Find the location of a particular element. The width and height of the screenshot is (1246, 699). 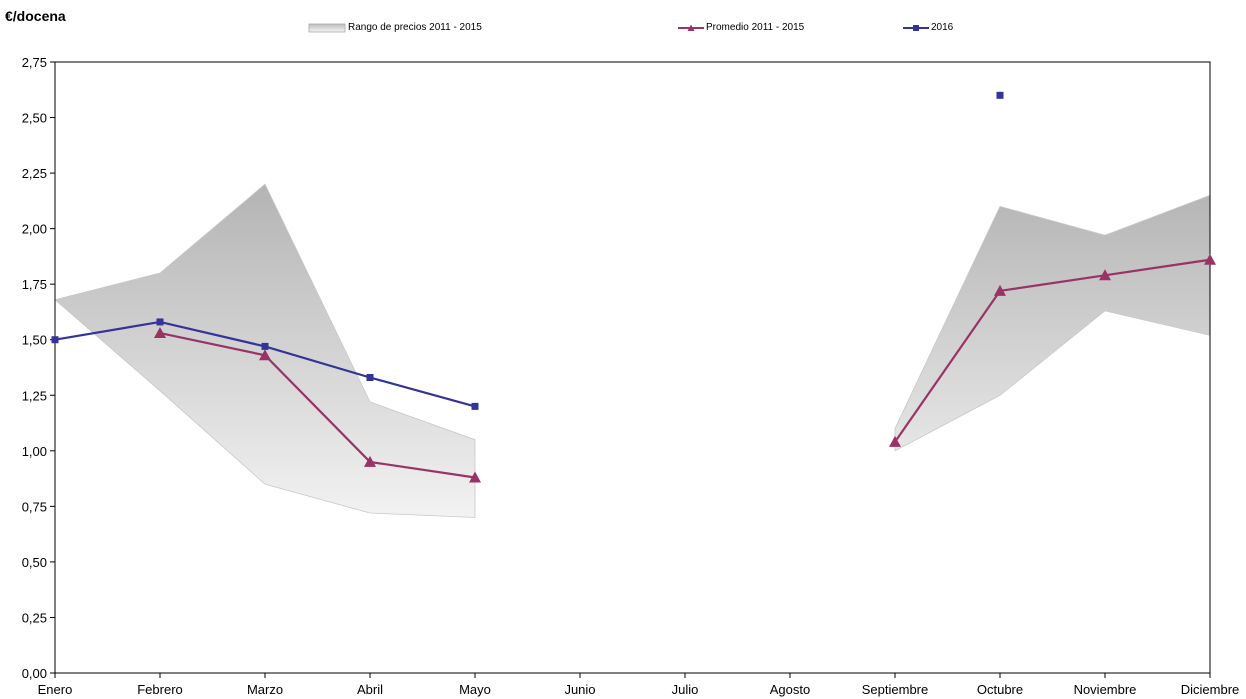

x-tick-label: Mayo is located at coordinates (475, 689).